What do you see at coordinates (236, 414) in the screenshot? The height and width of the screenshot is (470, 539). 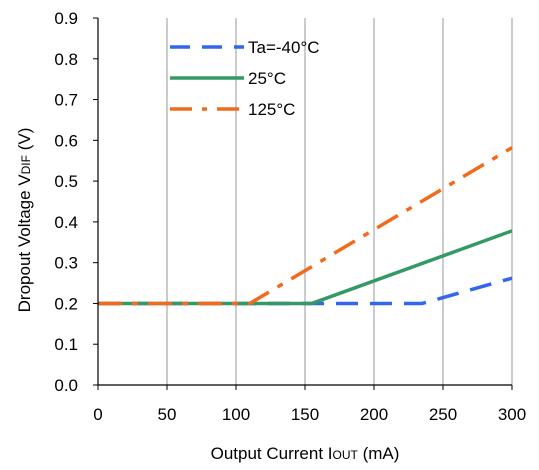 I see `x-tick-label: 100` at bounding box center [236, 414].